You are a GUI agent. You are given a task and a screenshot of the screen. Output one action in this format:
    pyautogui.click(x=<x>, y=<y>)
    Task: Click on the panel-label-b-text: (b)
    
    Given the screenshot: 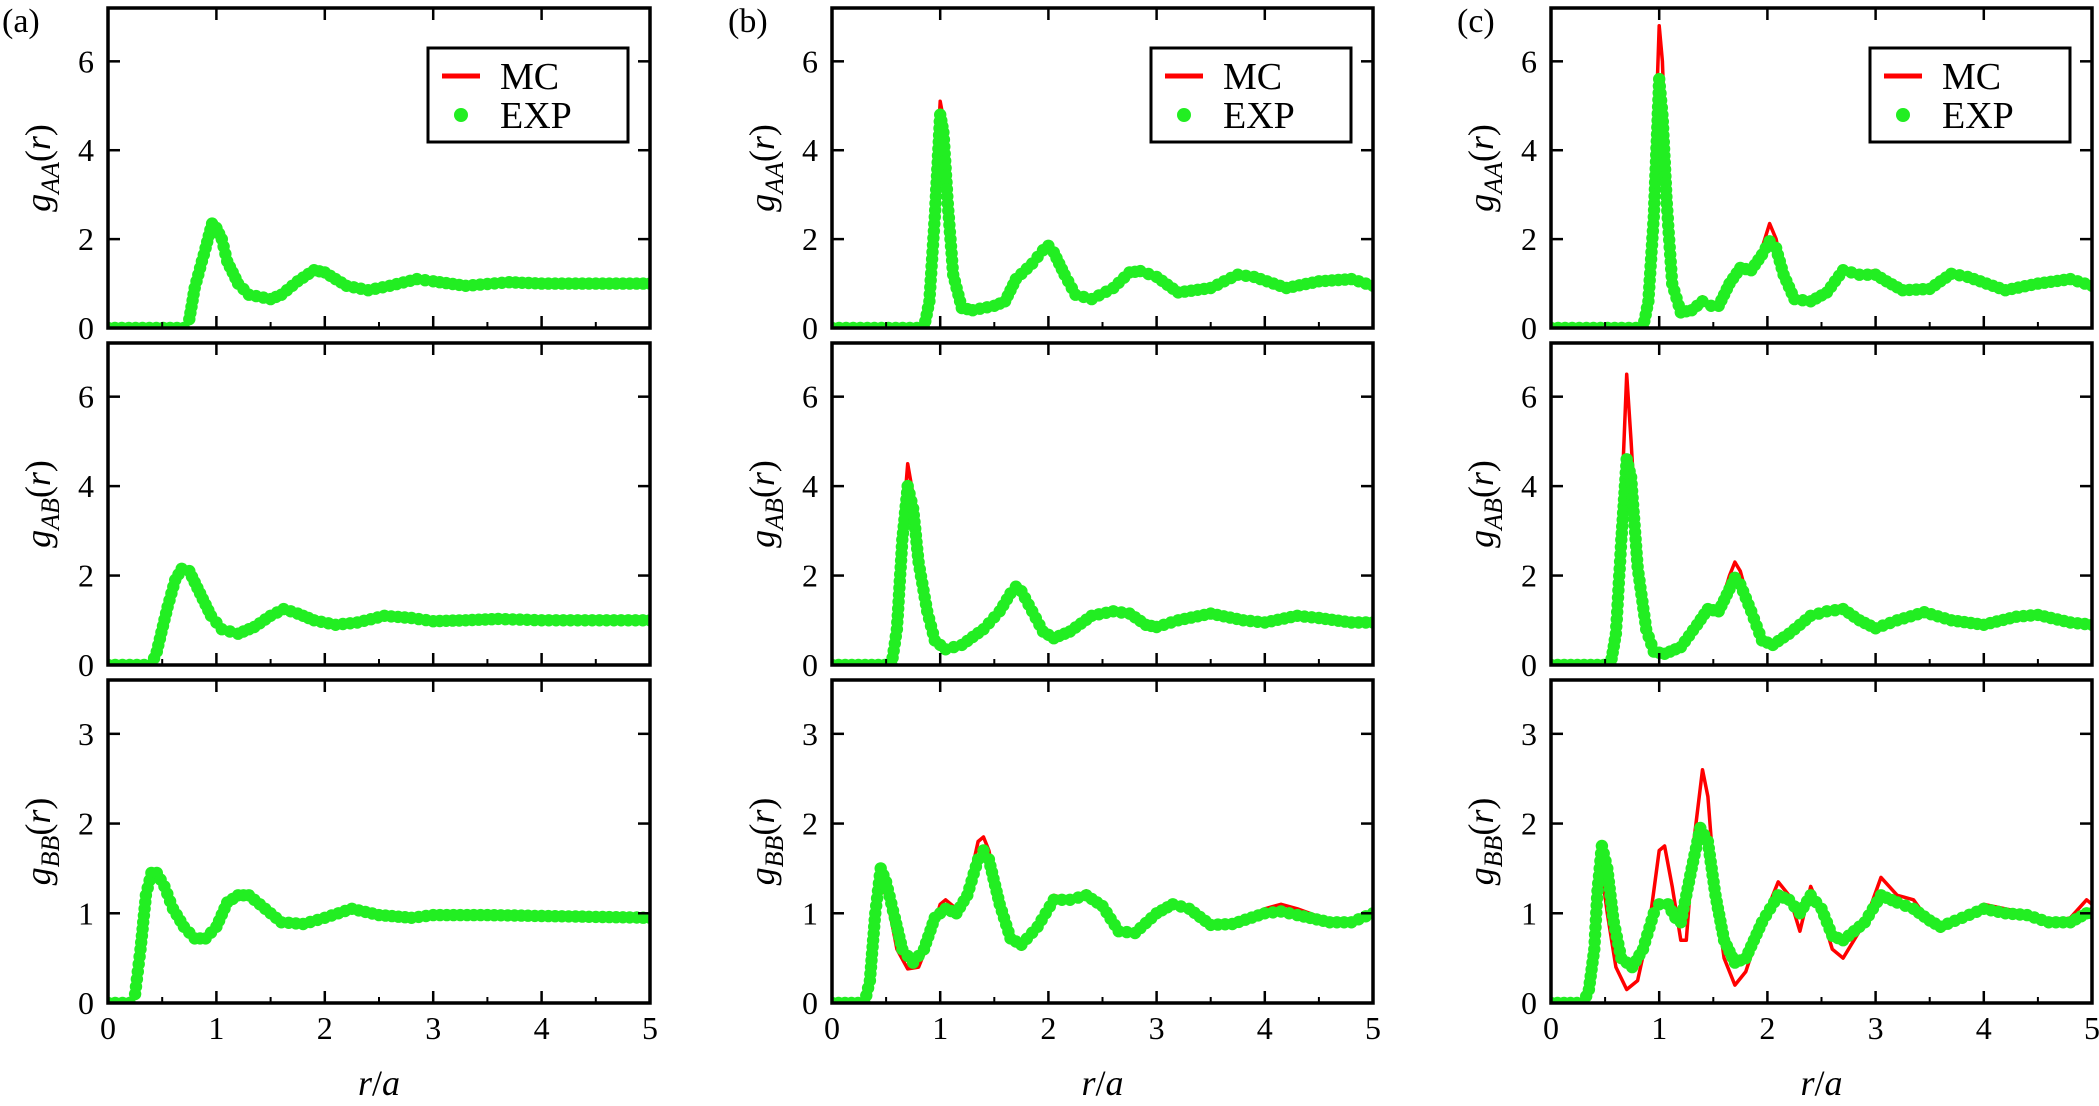 What is the action you would take?
    pyautogui.click(x=748, y=21)
    